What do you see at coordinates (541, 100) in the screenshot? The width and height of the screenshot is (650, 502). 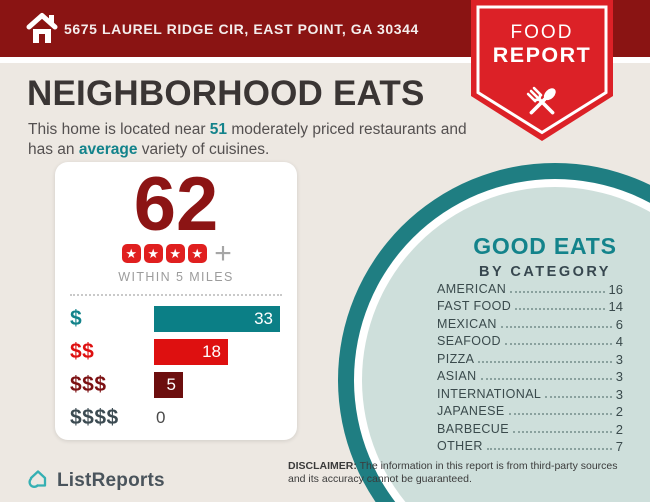 I see `utensils-icon` at bounding box center [541, 100].